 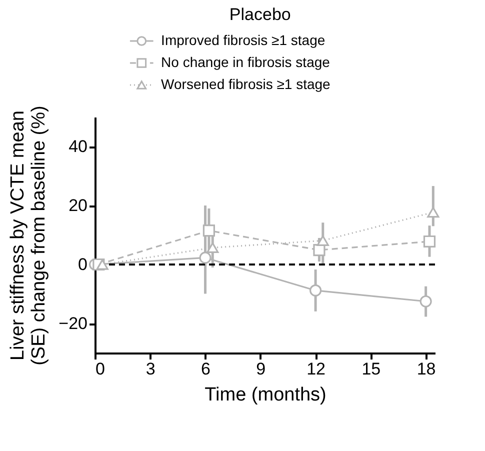 I want to click on x-tick-label: 3, so click(x=151, y=369).